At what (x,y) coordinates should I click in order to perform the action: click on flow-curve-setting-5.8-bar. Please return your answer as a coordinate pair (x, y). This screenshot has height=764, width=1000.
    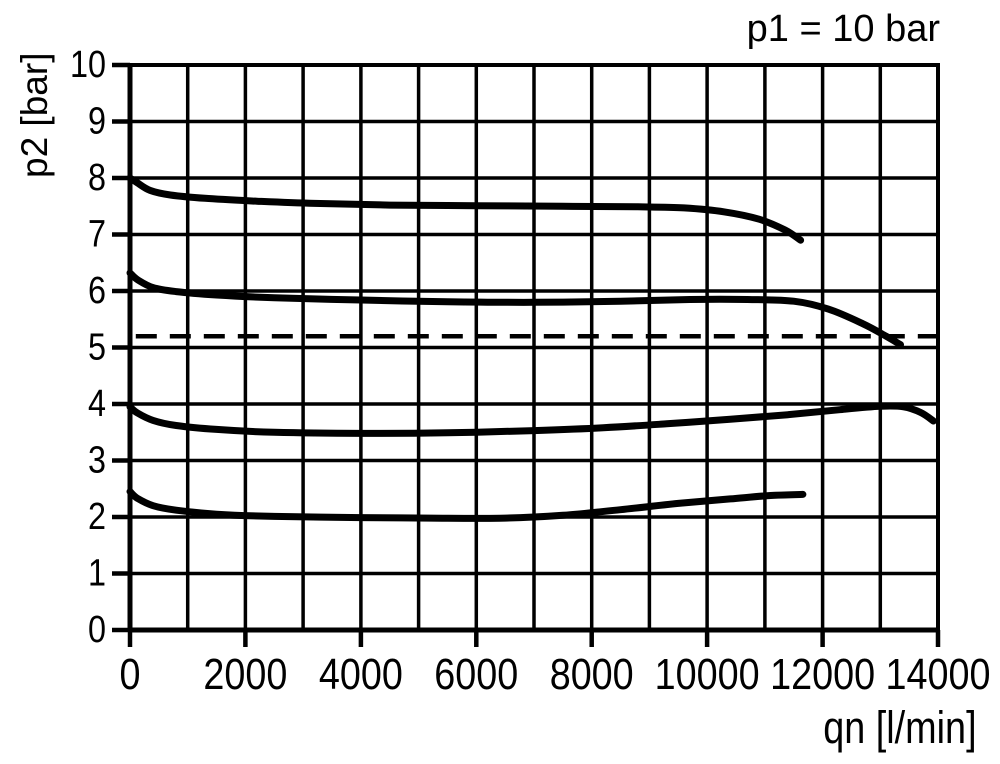
    Looking at the image, I should click on (515, 309).